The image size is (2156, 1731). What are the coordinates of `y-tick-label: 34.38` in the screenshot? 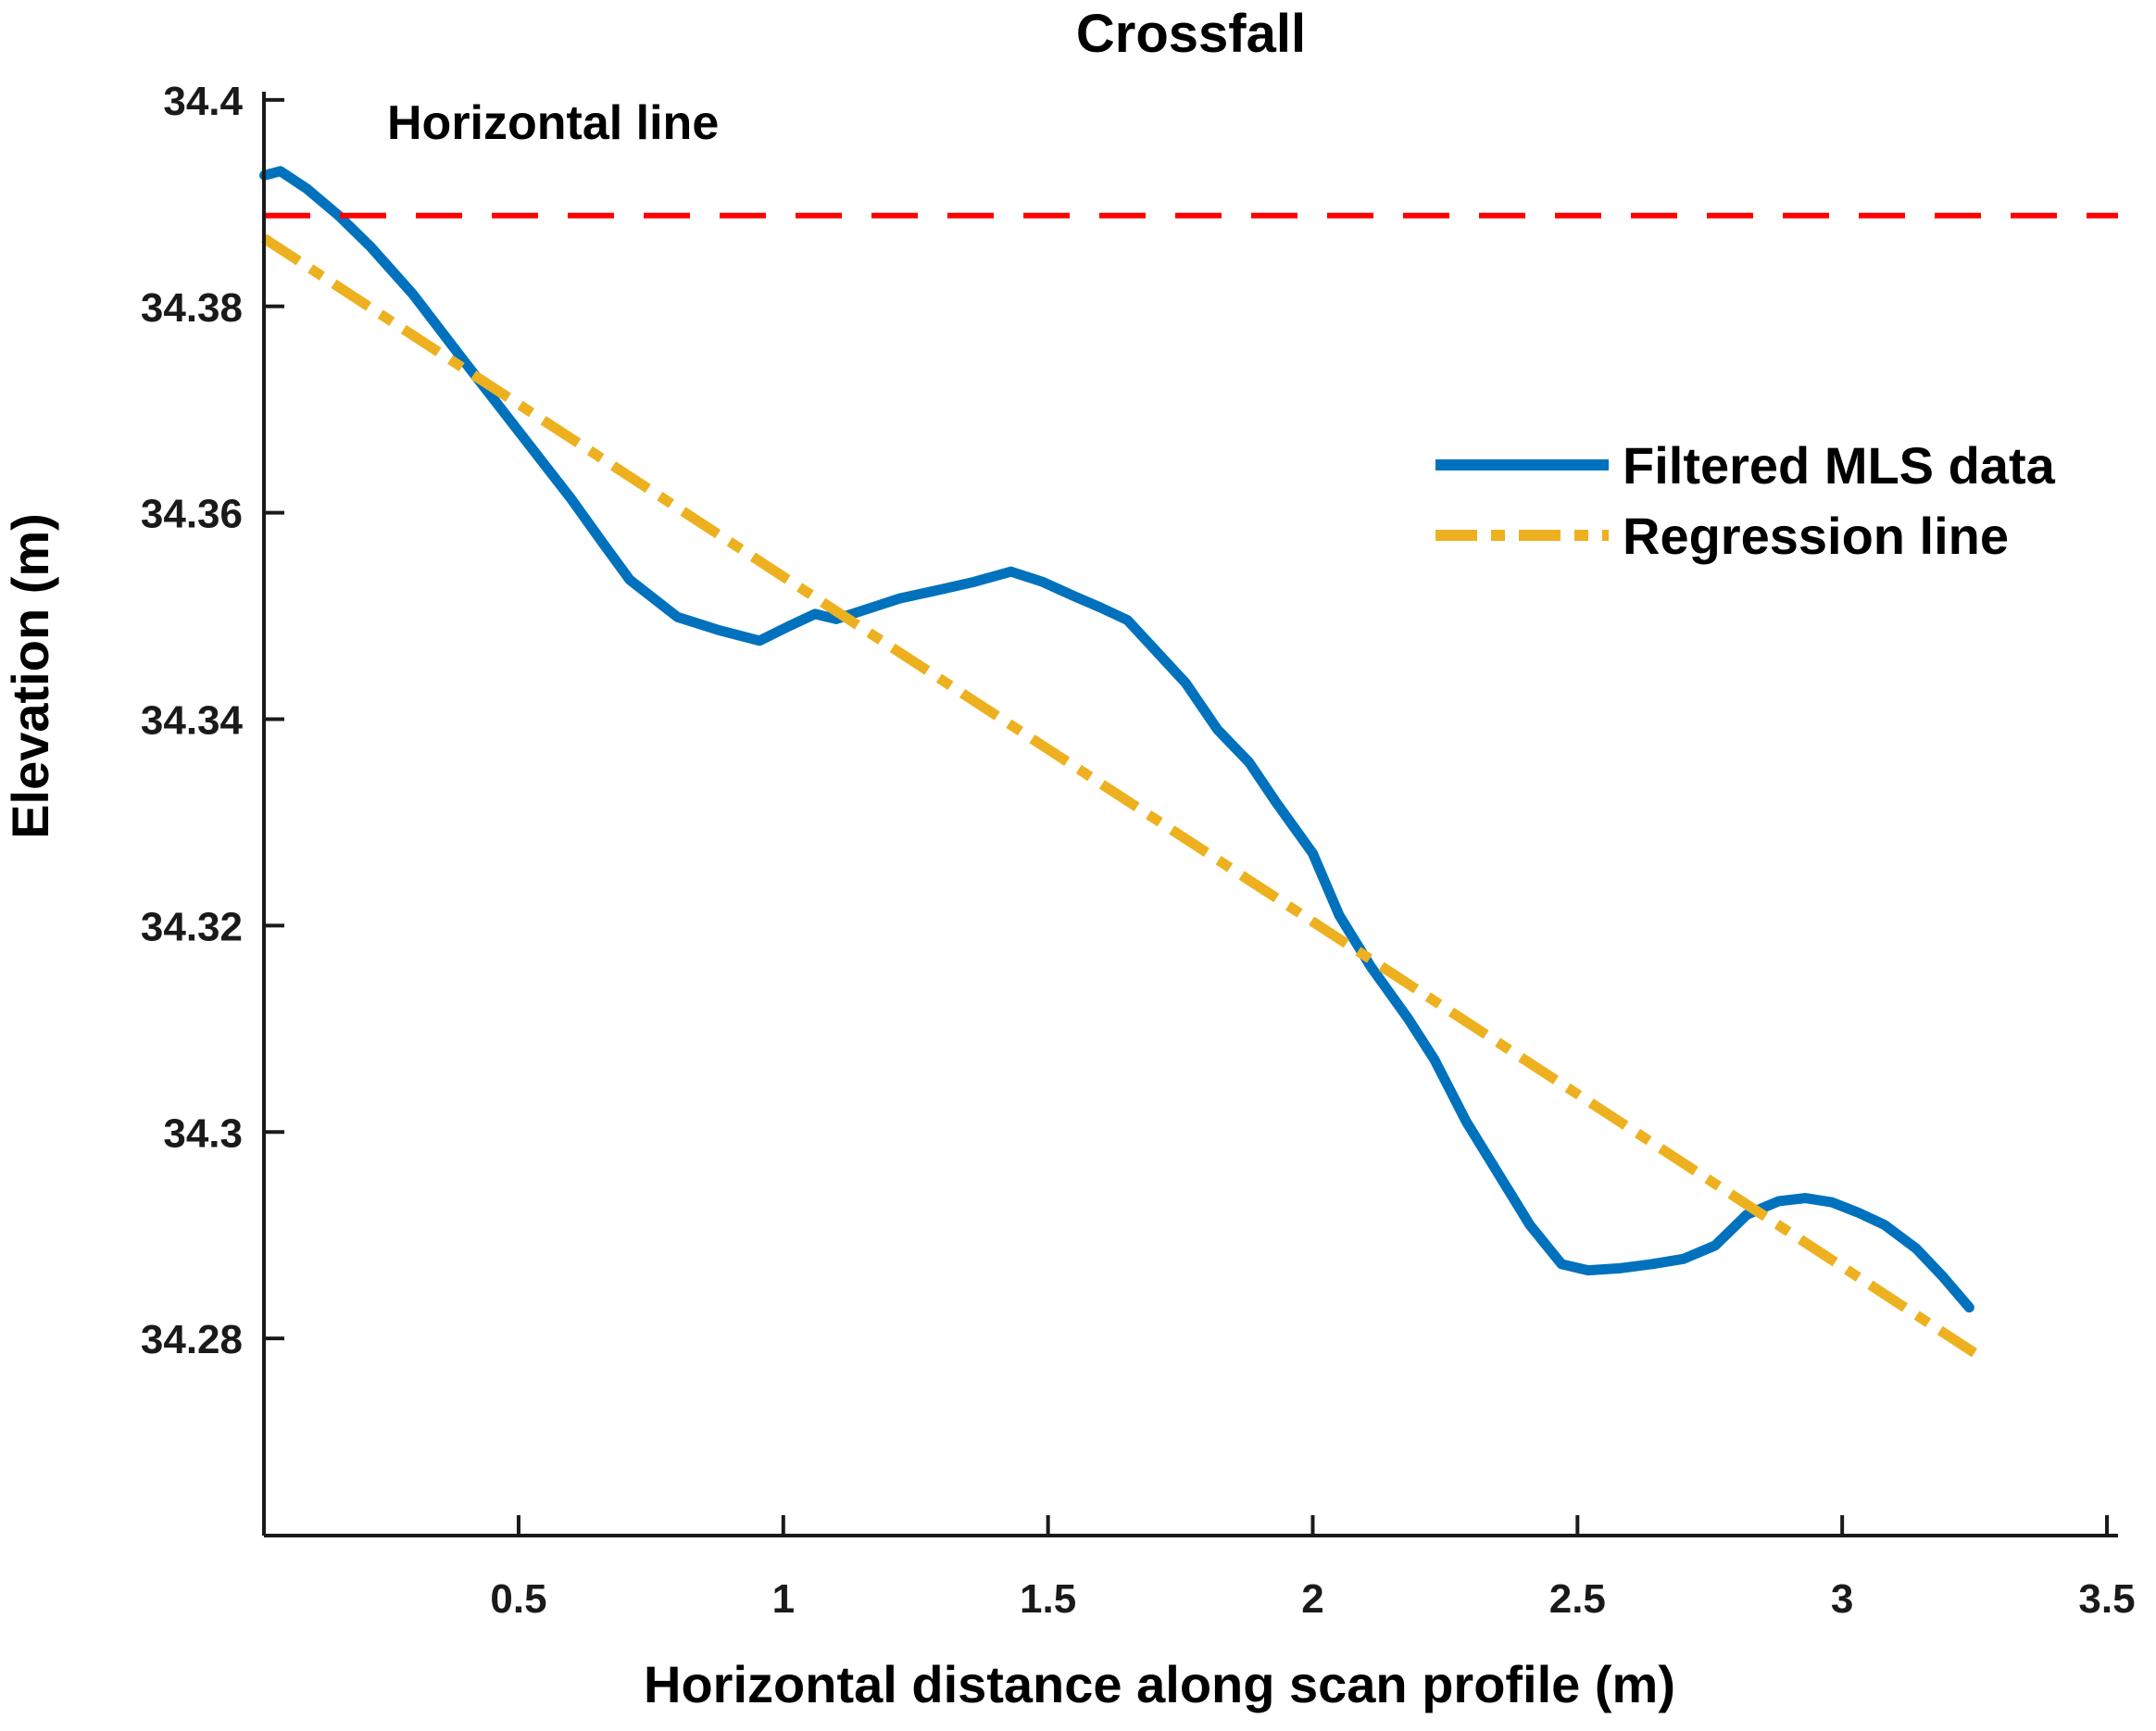 It's located at (192, 308).